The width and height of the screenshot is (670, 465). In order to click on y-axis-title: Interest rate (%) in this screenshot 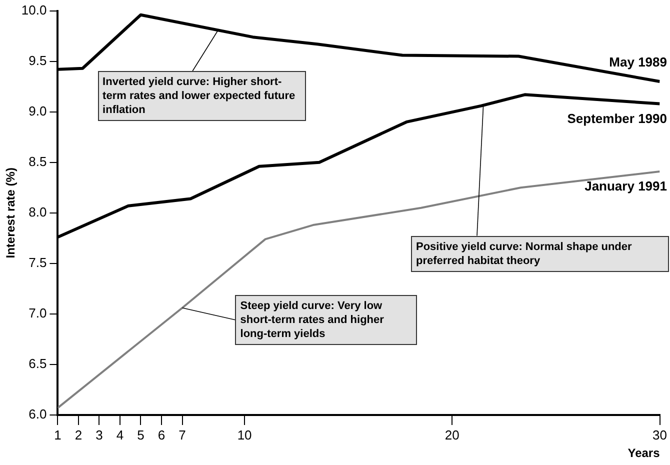, I will do `click(11, 213)`.